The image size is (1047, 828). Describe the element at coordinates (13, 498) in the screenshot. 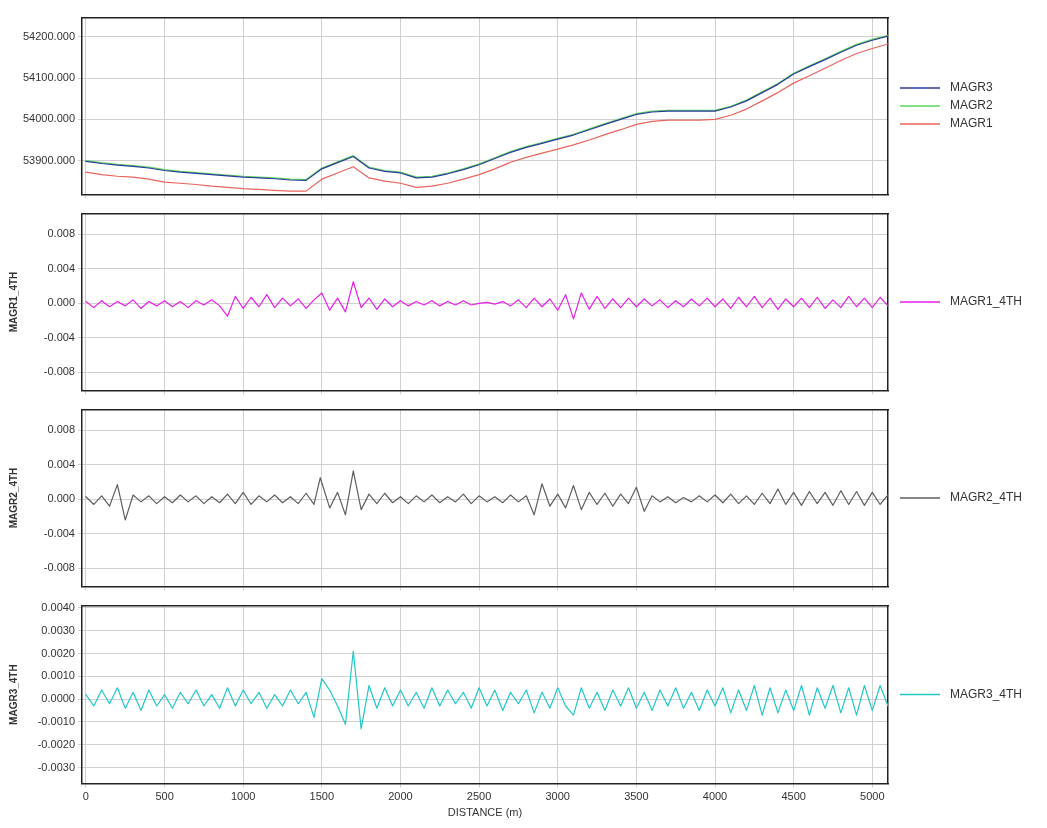

I see `y-axis-title: MAGR2_4TH` at that location.